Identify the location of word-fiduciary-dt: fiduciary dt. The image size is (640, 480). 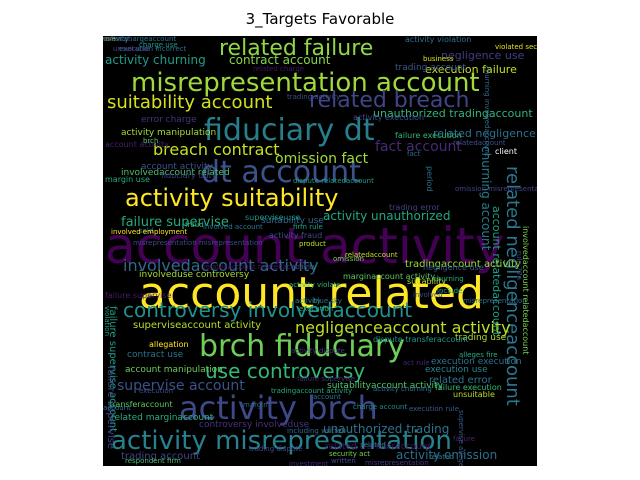
(289, 130).